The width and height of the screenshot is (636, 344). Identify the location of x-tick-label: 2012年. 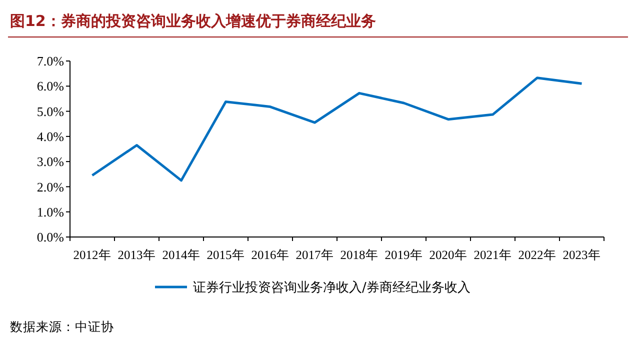
(92, 255).